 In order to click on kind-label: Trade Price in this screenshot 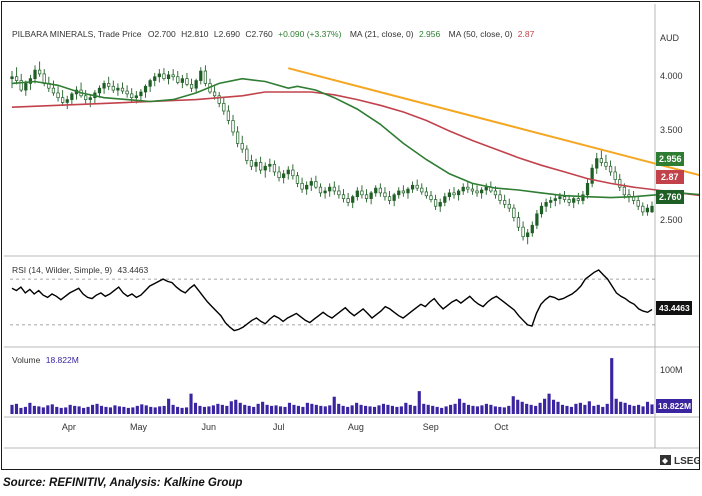, I will do `click(120, 34)`.